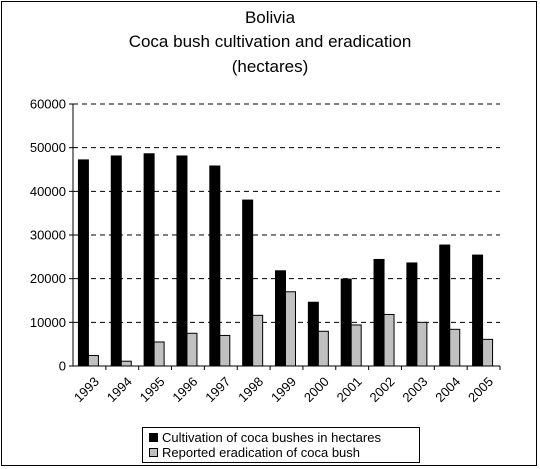 This screenshot has width=540, height=469. I want to click on x-tick-label-1995: 1995, so click(152, 389).